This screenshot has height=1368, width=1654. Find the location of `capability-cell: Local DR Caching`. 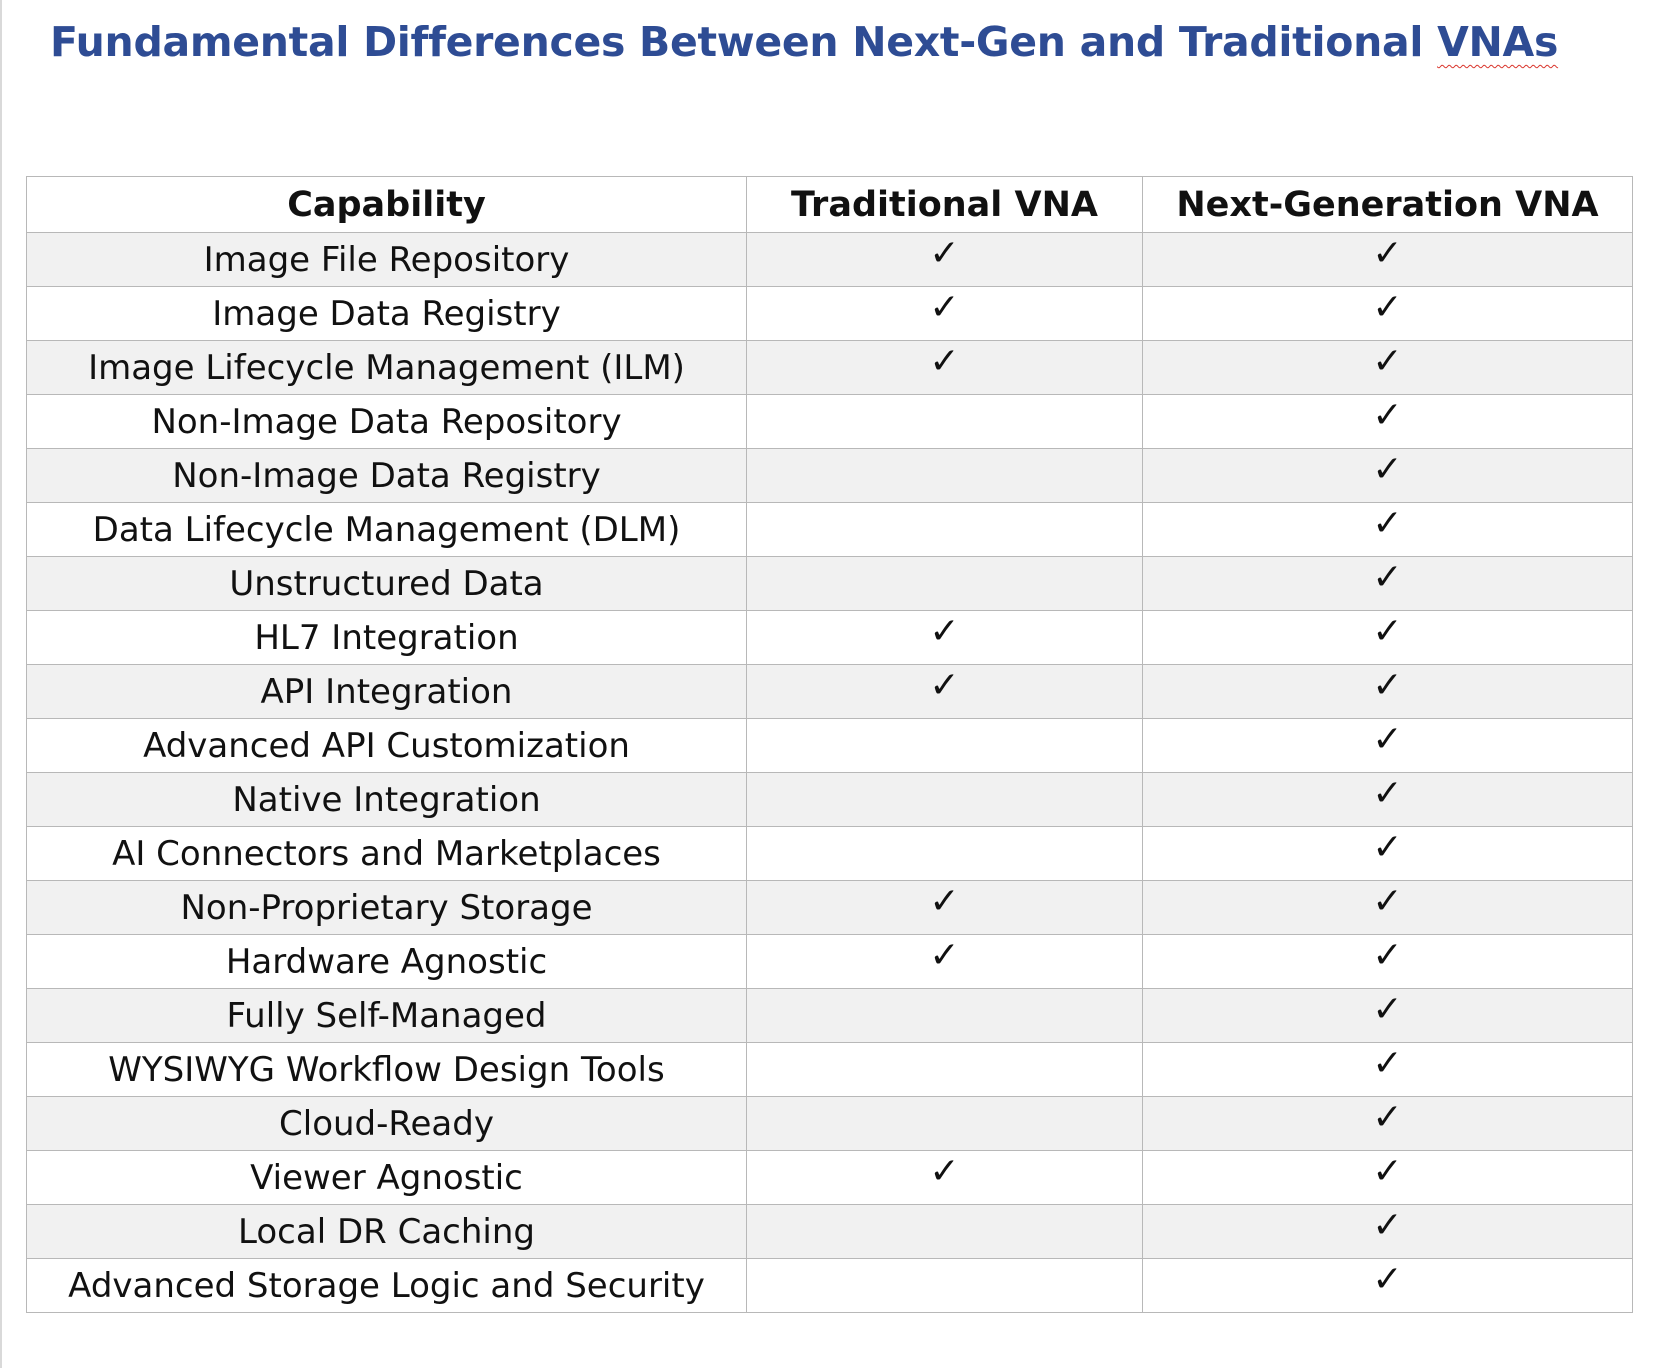

capability-cell: Local DR Caching is located at coordinates (386, 1231).